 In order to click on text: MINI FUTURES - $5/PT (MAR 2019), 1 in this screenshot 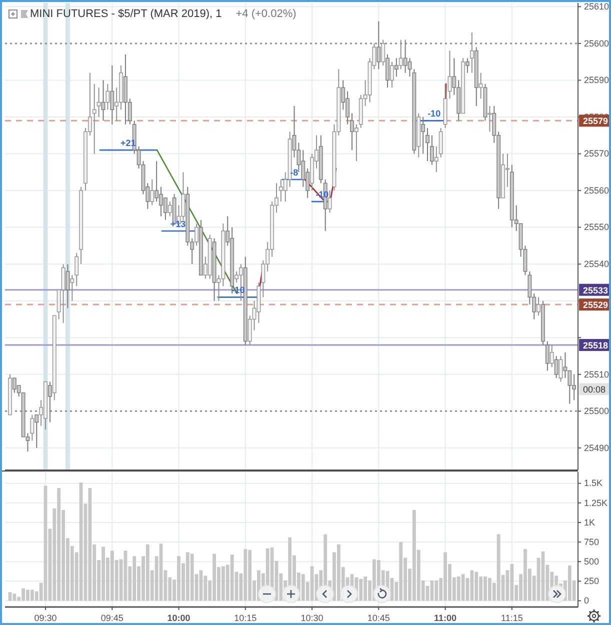, I will do `click(126, 14)`.